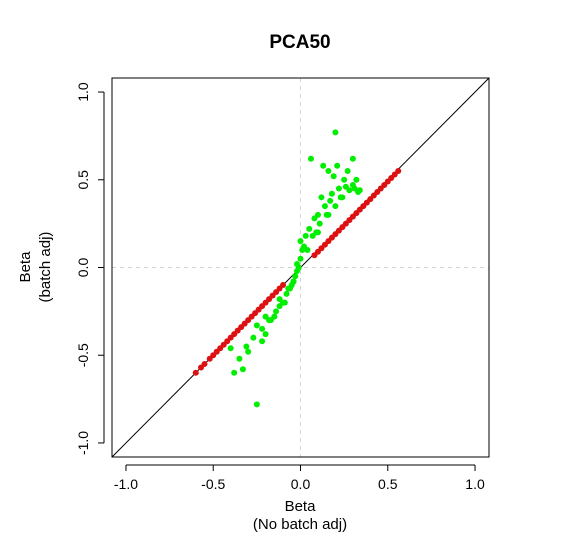 Image resolution: width=562 pixels, height=555 pixels. I want to click on y-axis-label-line1: Beta, so click(25, 267).